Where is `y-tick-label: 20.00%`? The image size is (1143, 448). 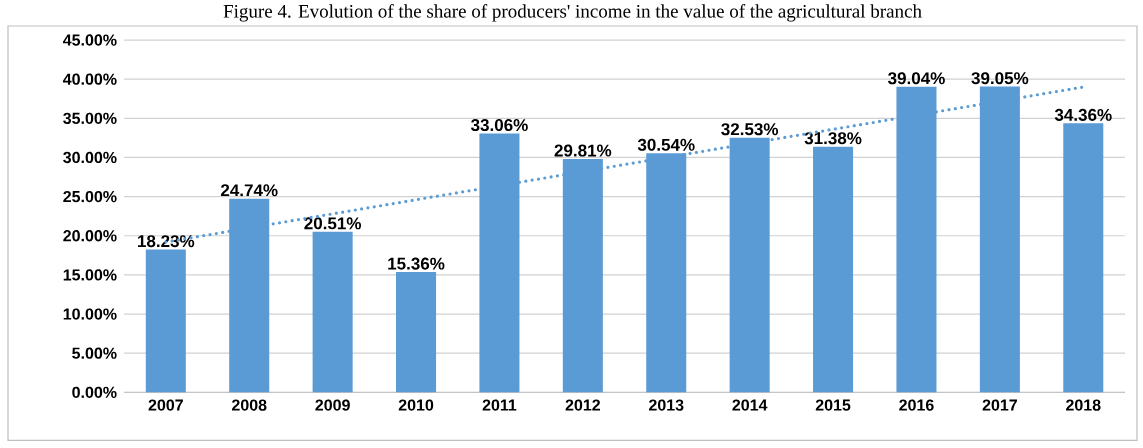 y-tick-label: 20.00% is located at coordinates (90, 235).